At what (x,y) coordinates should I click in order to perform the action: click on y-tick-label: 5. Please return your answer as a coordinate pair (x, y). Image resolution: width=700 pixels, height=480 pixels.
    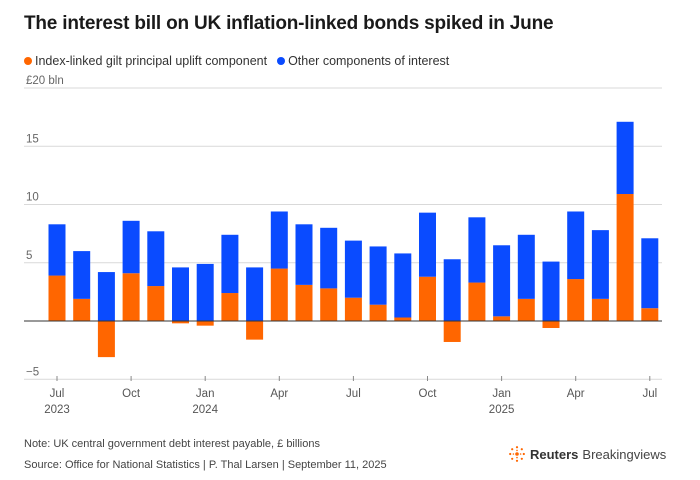
    Looking at the image, I should click on (29, 256).